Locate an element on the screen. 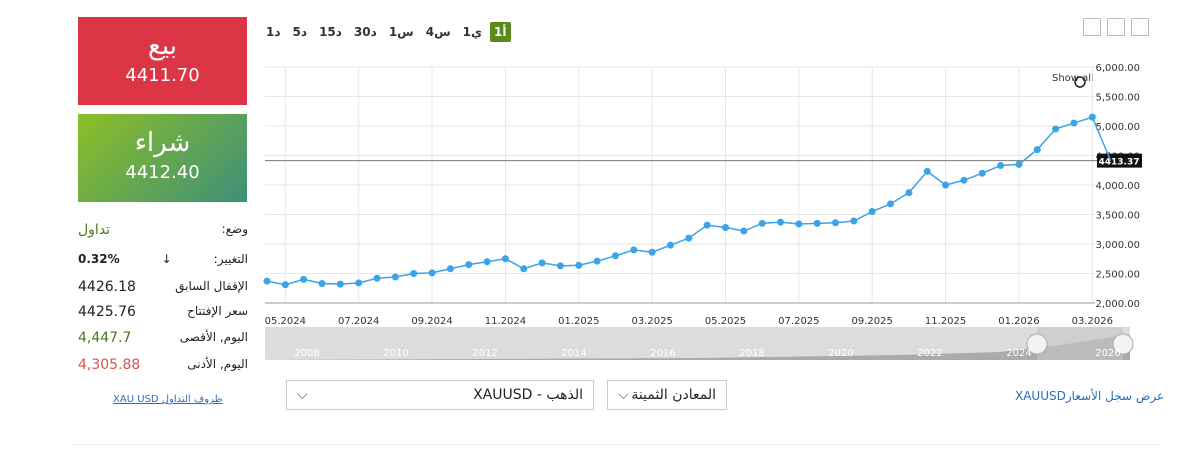 This screenshot has width=1200, height=455. timeframe-button: 4س is located at coordinates (438, 32).